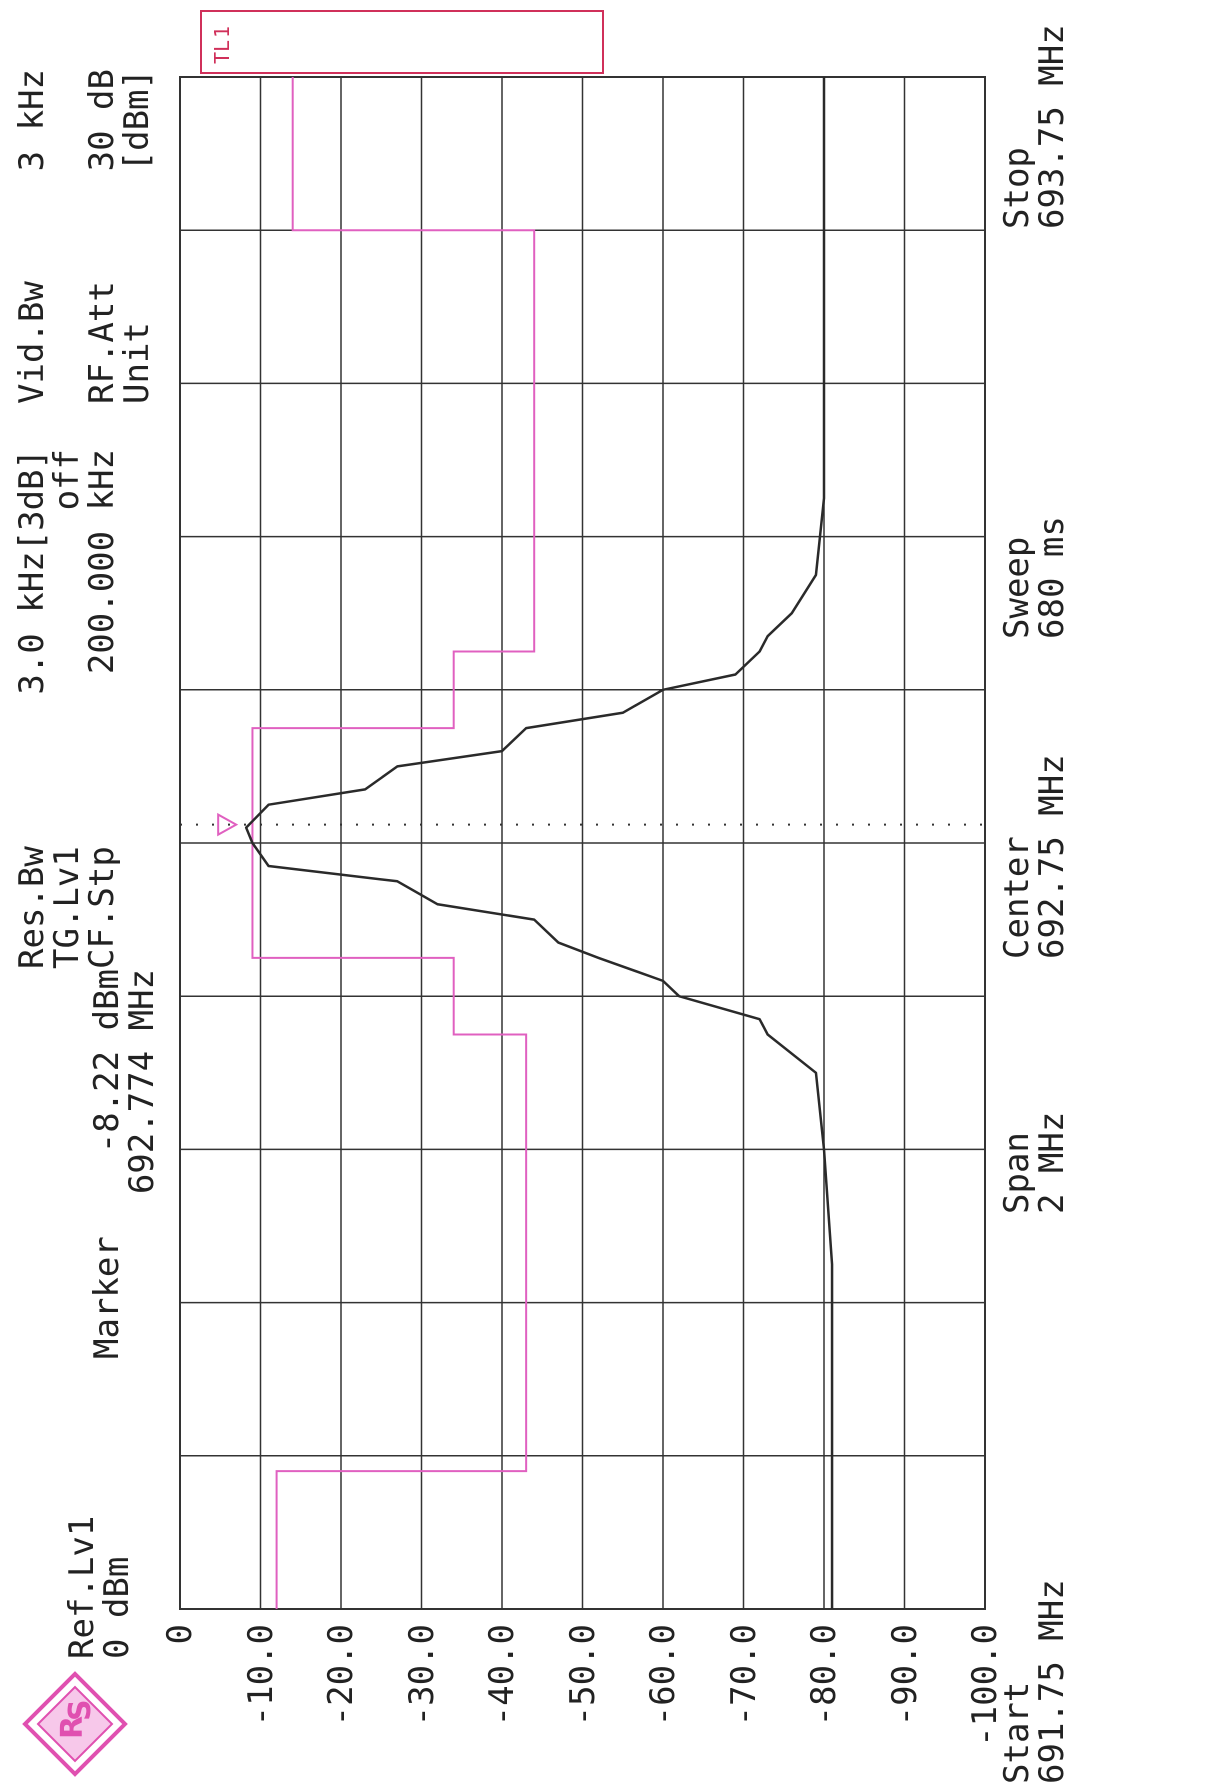 The width and height of the screenshot is (1207, 1789). What do you see at coordinates (1052, 1681) in the screenshot?
I see `start-value: 691.75 MHz` at bounding box center [1052, 1681].